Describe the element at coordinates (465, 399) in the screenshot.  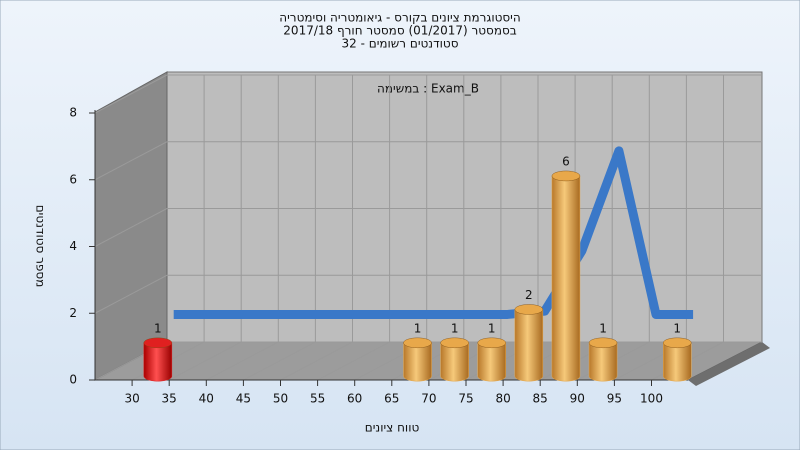
I see `x-tick-label: 75` at that location.